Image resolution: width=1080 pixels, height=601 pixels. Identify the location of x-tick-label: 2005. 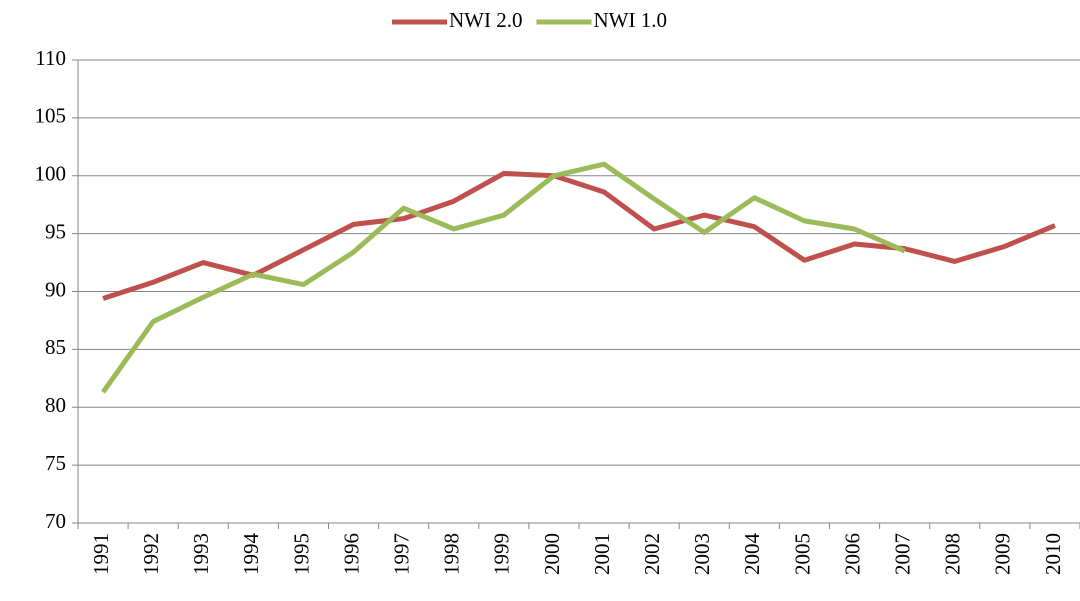
(802, 554).